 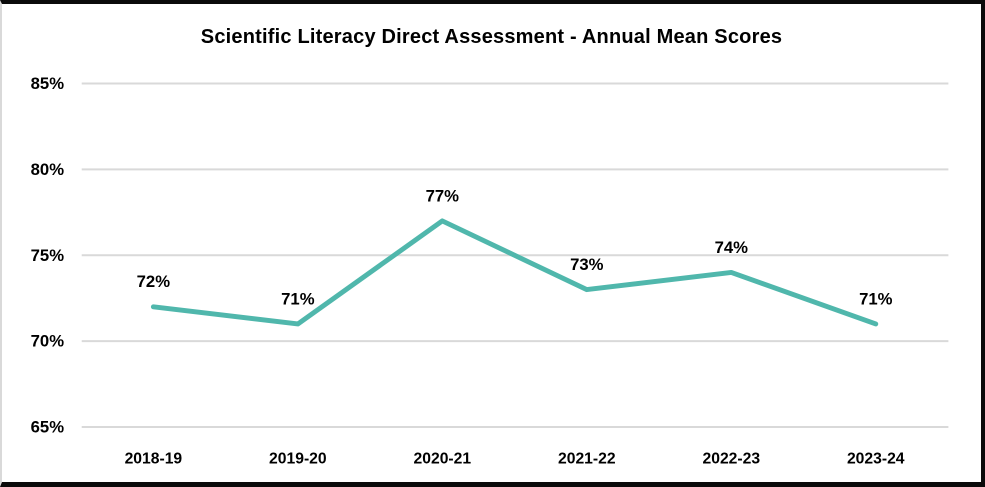 What do you see at coordinates (298, 458) in the screenshot?
I see `x-tick-label: 2019-20` at bounding box center [298, 458].